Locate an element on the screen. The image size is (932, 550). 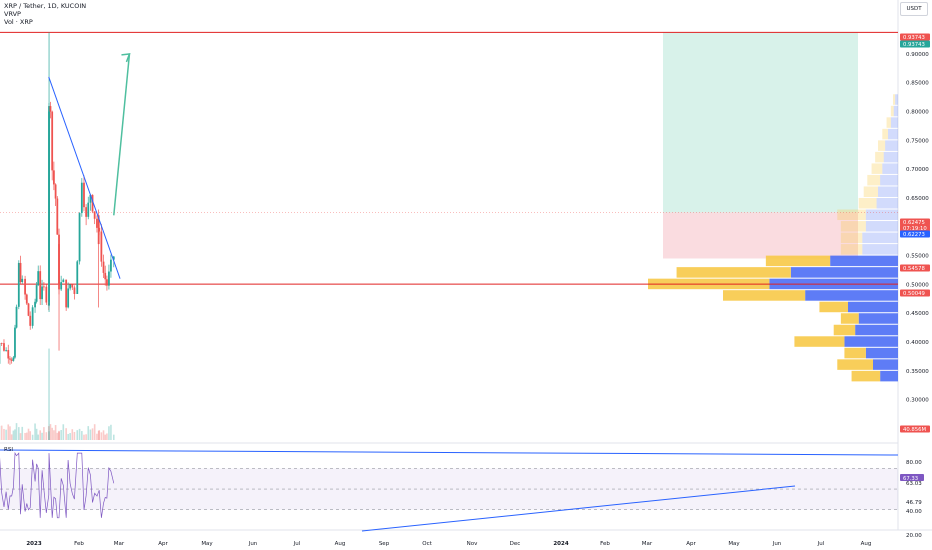
indicator-volume-label: Vol · XRP is located at coordinates (18, 22).